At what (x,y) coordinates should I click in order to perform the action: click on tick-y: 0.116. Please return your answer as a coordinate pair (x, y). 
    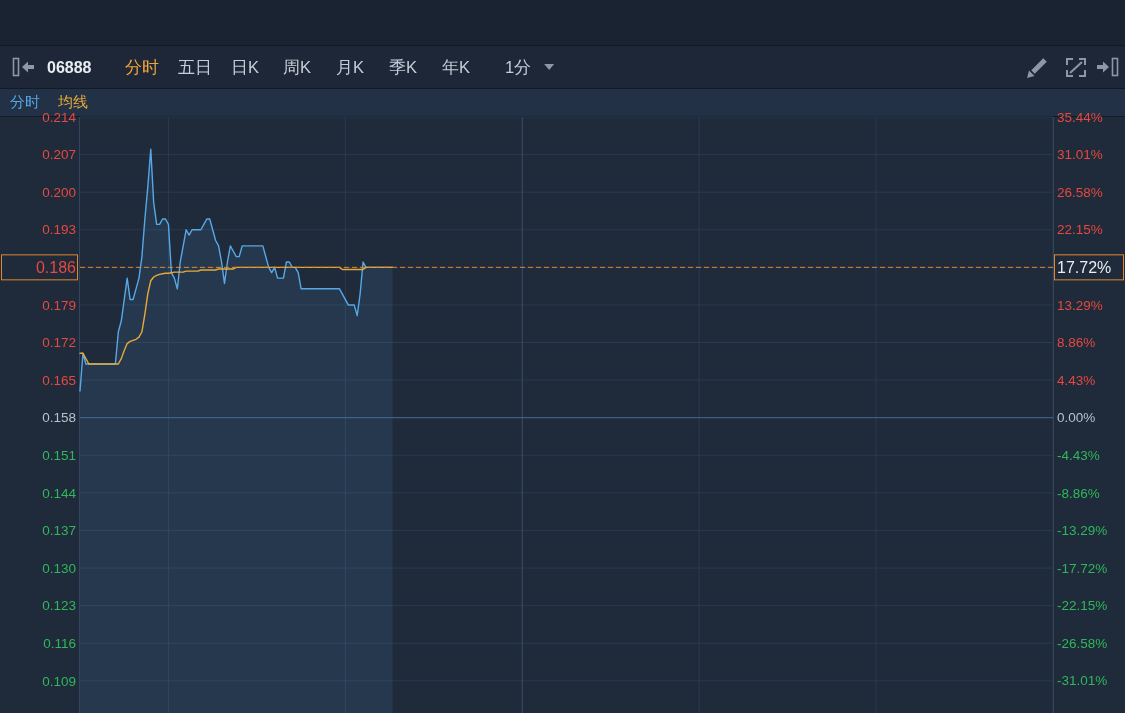
    Looking at the image, I should click on (59, 643).